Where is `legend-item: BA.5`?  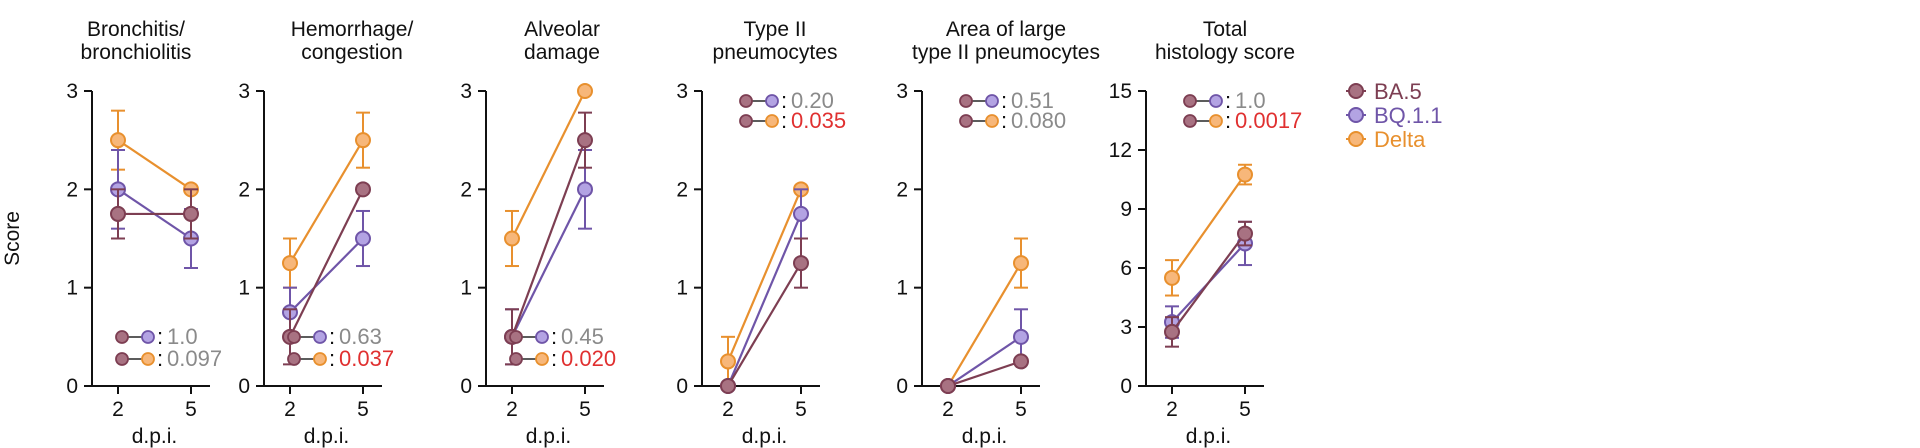
legend-item: BA.5 is located at coordinates (1384, 91).